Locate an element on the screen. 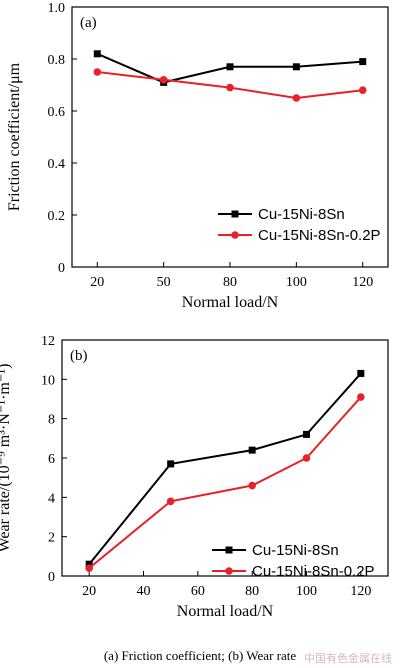  y-tick-label: 10 is located at coordinates (48, 380).